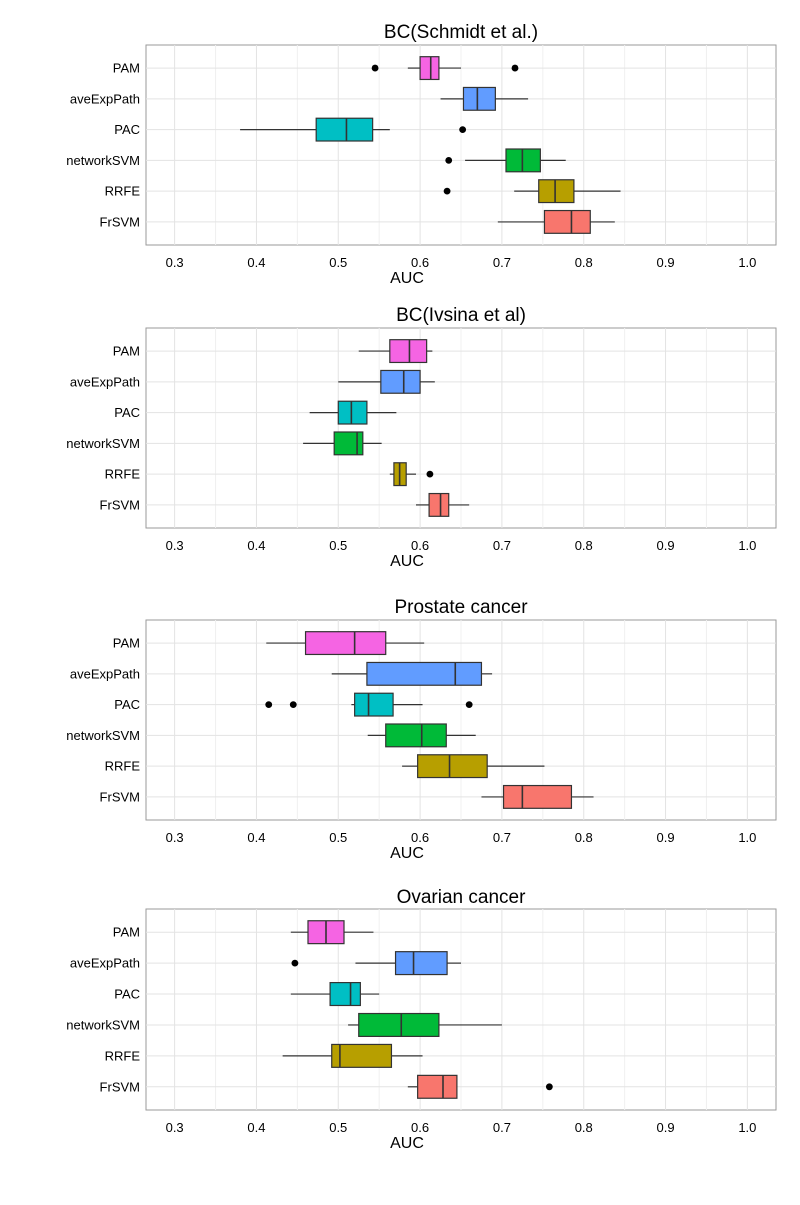 This screenshot has height=1205, width=800. Describe the element at coordinates (461, 607) in the screenshot. I see `chart-title: Prostate cancer` at that location.